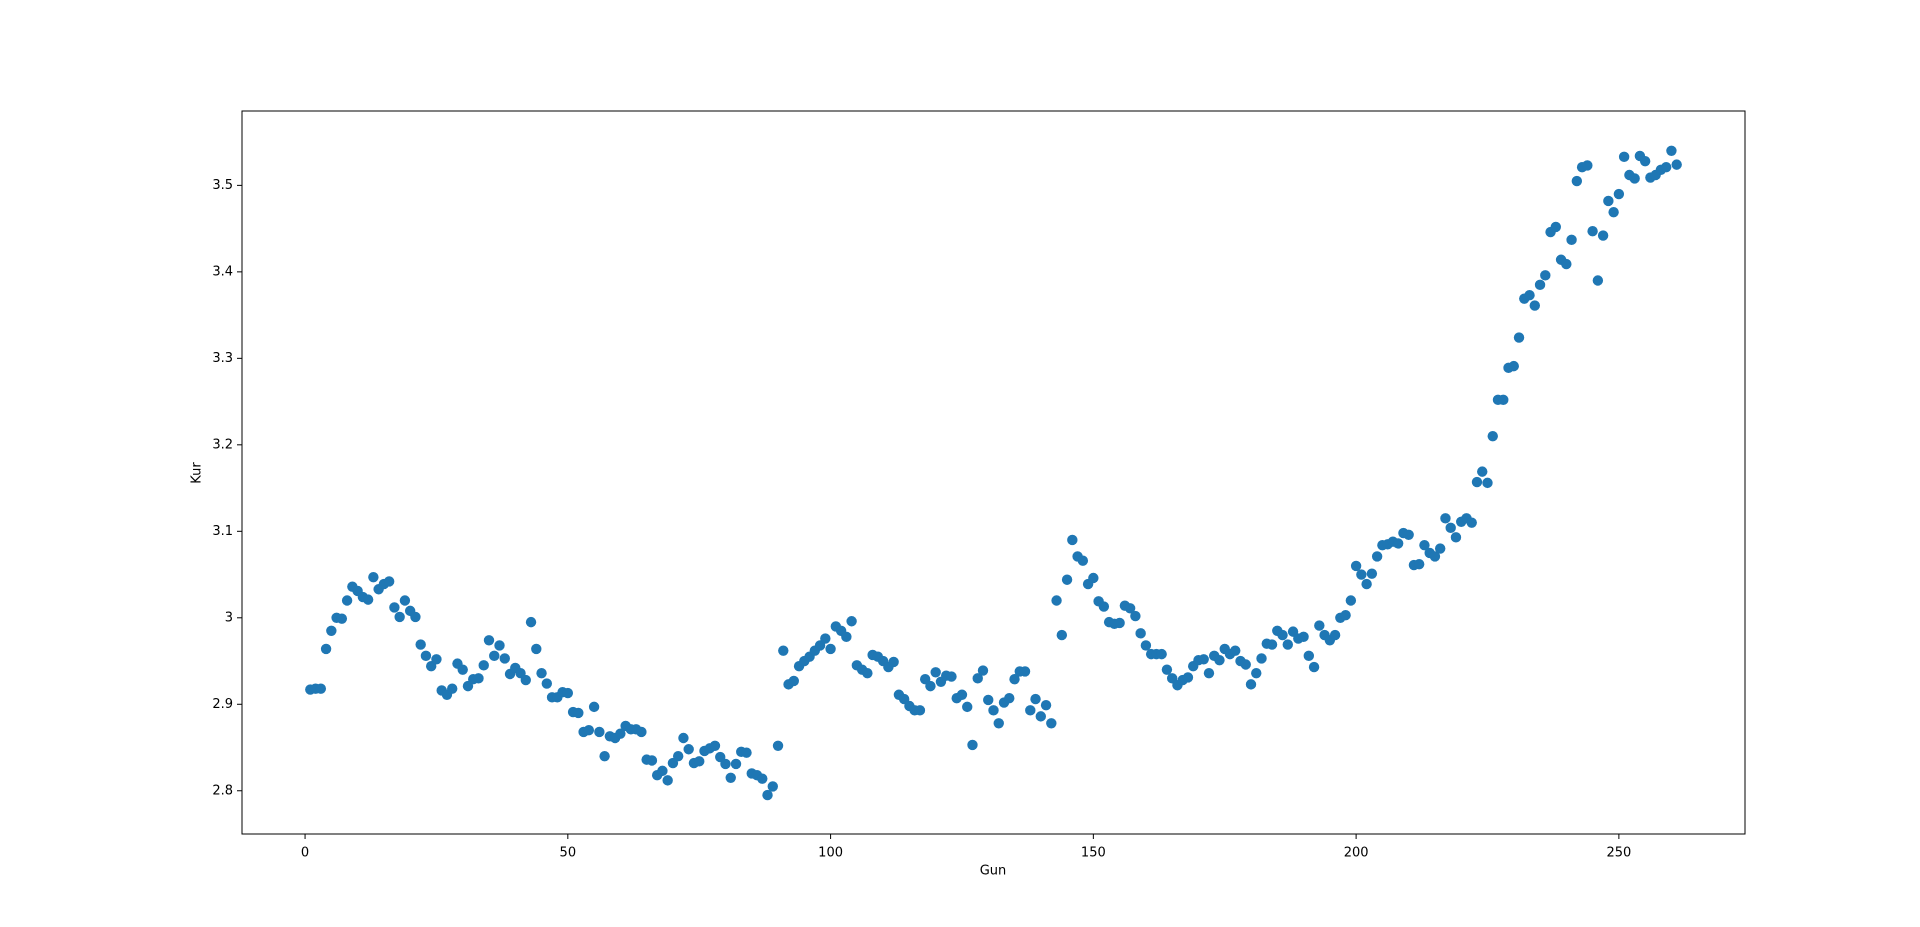  What do you see at coordinates (229, 617) in the screenshot?
I see `y-tick-label: 3` at bounding box center [229, 617].